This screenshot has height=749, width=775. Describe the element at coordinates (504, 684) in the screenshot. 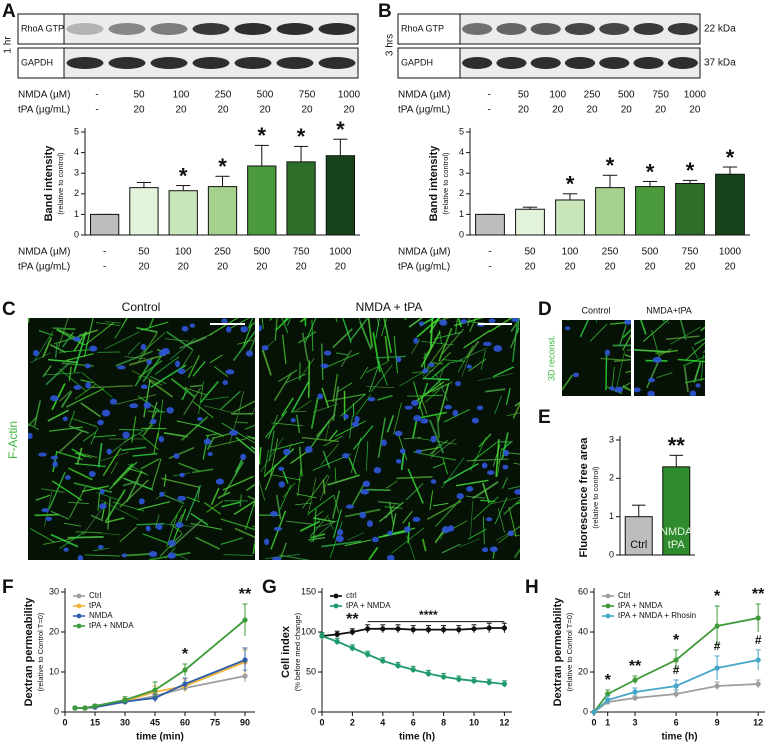

I see `data-point` at that location.